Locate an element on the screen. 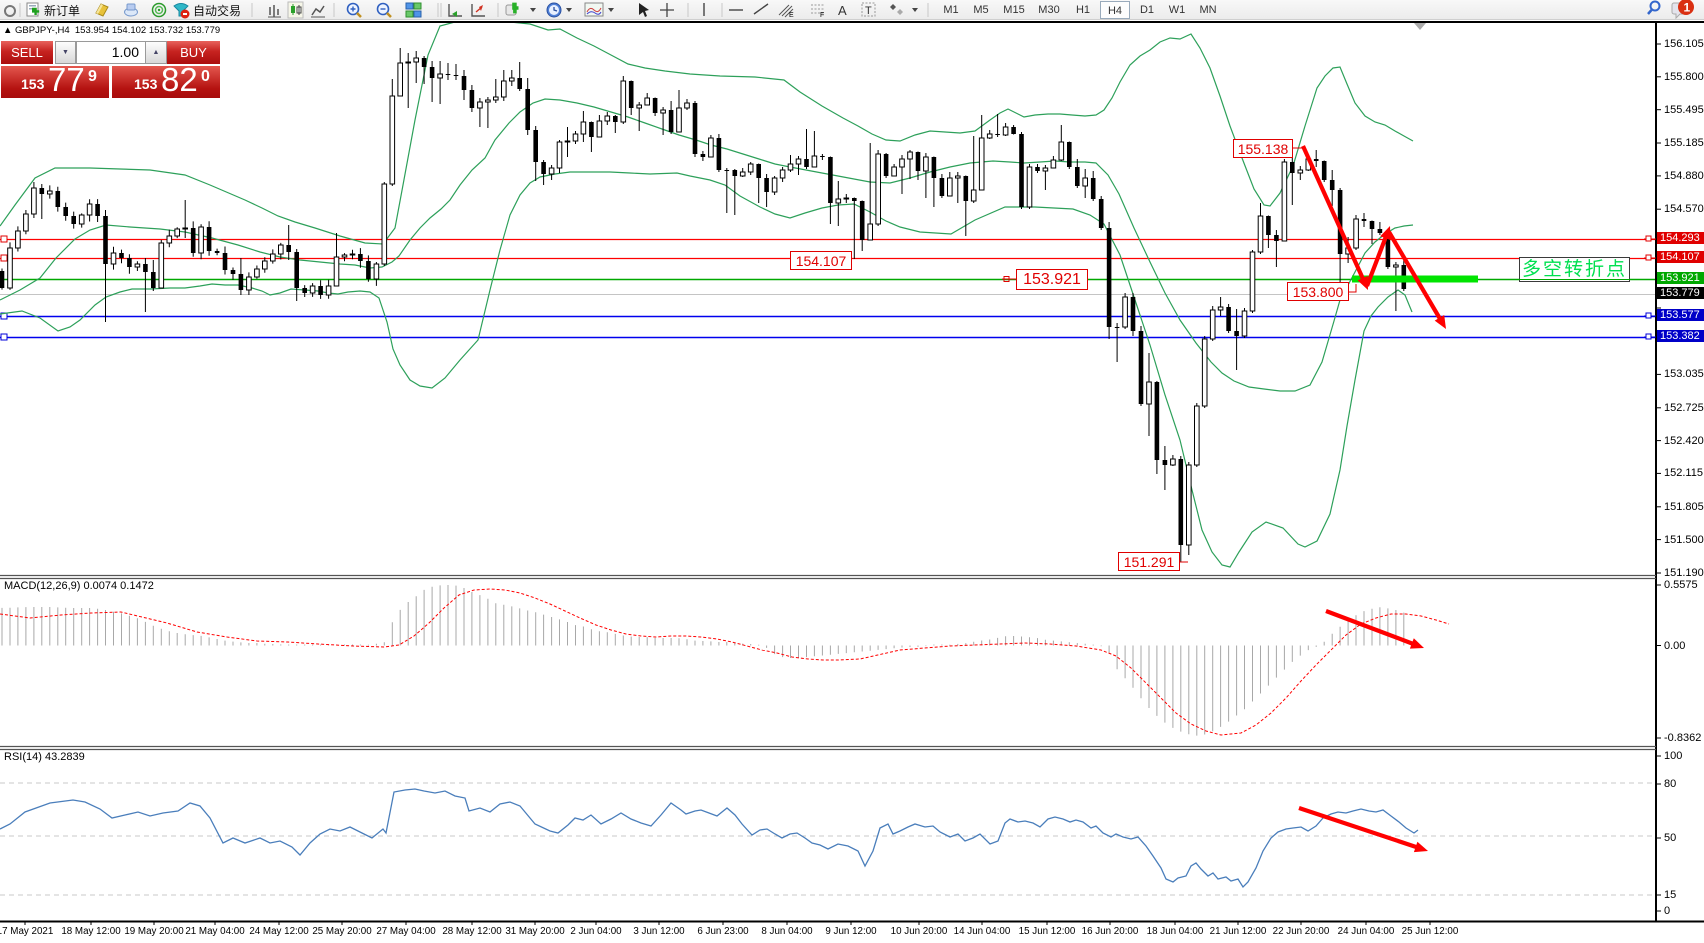 Image resolution: width=1704 pixels, height=943 pixels. svg-text: 1 is located at coordinates (1687, 8).